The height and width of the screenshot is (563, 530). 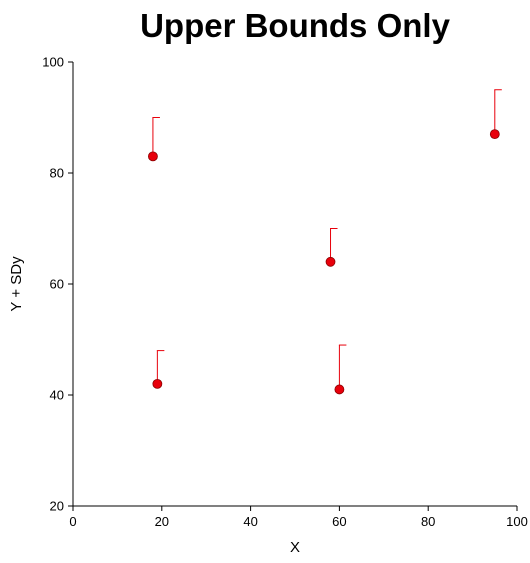 I want to click on y-tick-label: 60, so click(x=57, y=284).